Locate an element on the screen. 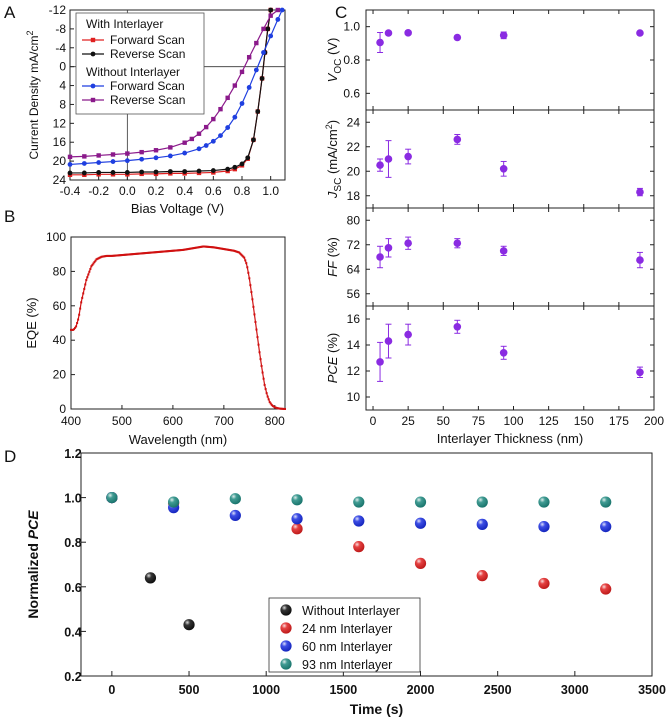  y-tick-label: 80 is located at coordinates (60, 271).